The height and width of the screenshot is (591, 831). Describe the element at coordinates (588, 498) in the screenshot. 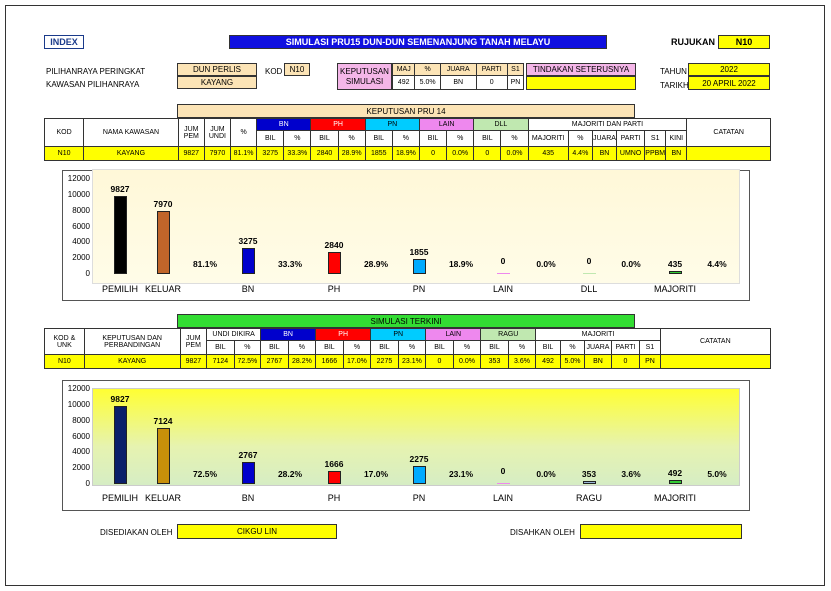

I see `chart2-category-label: RAGU` at that location.